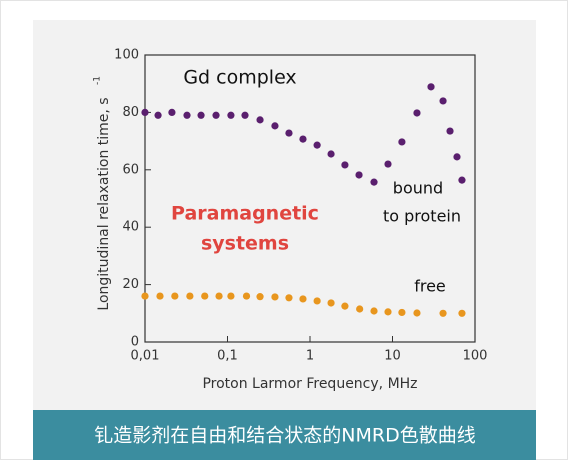 This screenshot has height=460, width=568. Describe the element at coordinates (245, 214) in the screenshot. I see `annotation: Paramagnetic` at that location.